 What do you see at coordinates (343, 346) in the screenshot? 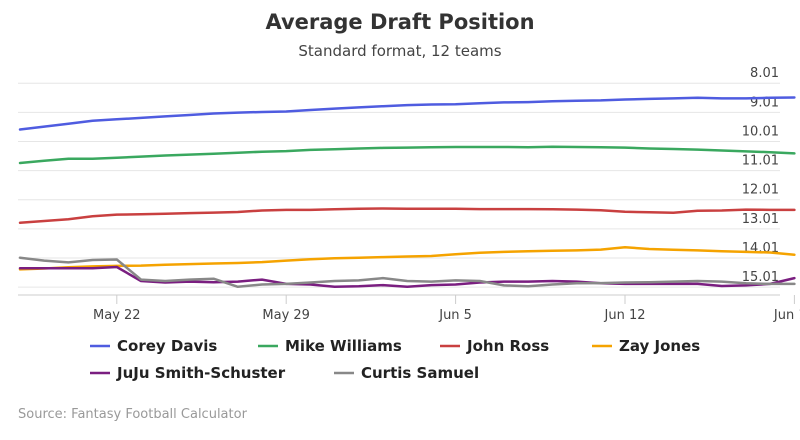
I see `legend-item-mike-williams: Mike Williams` at bounding box center [343, 346].